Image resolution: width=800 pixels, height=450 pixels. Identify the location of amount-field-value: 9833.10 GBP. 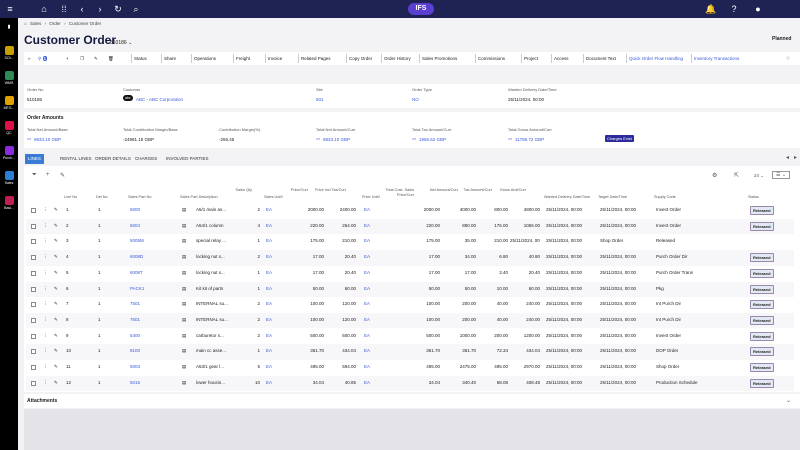
(337, 139).